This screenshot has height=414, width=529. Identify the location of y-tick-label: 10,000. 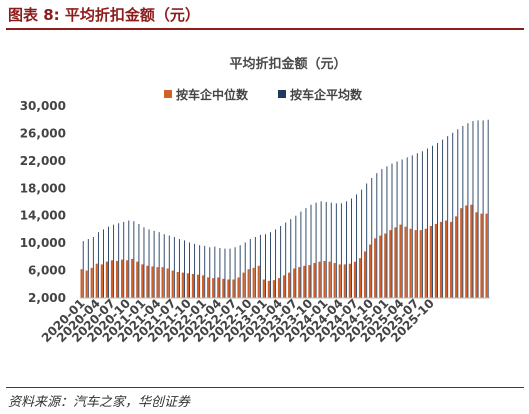
(43, 243).